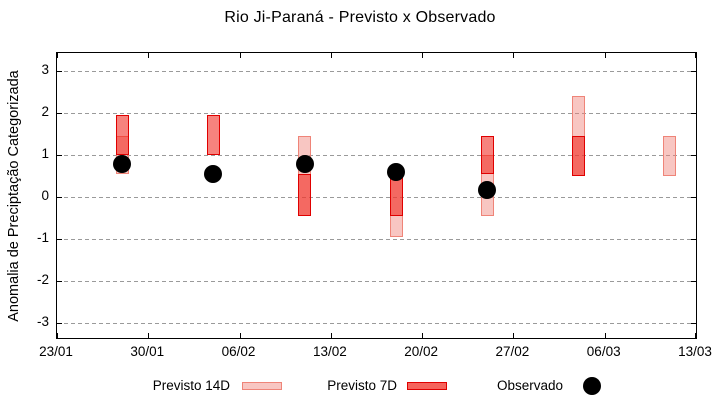 Image resolution: width=720 pixels, height=400 pixels. I want to click on y-tick-label: 3, so click(45, 69).